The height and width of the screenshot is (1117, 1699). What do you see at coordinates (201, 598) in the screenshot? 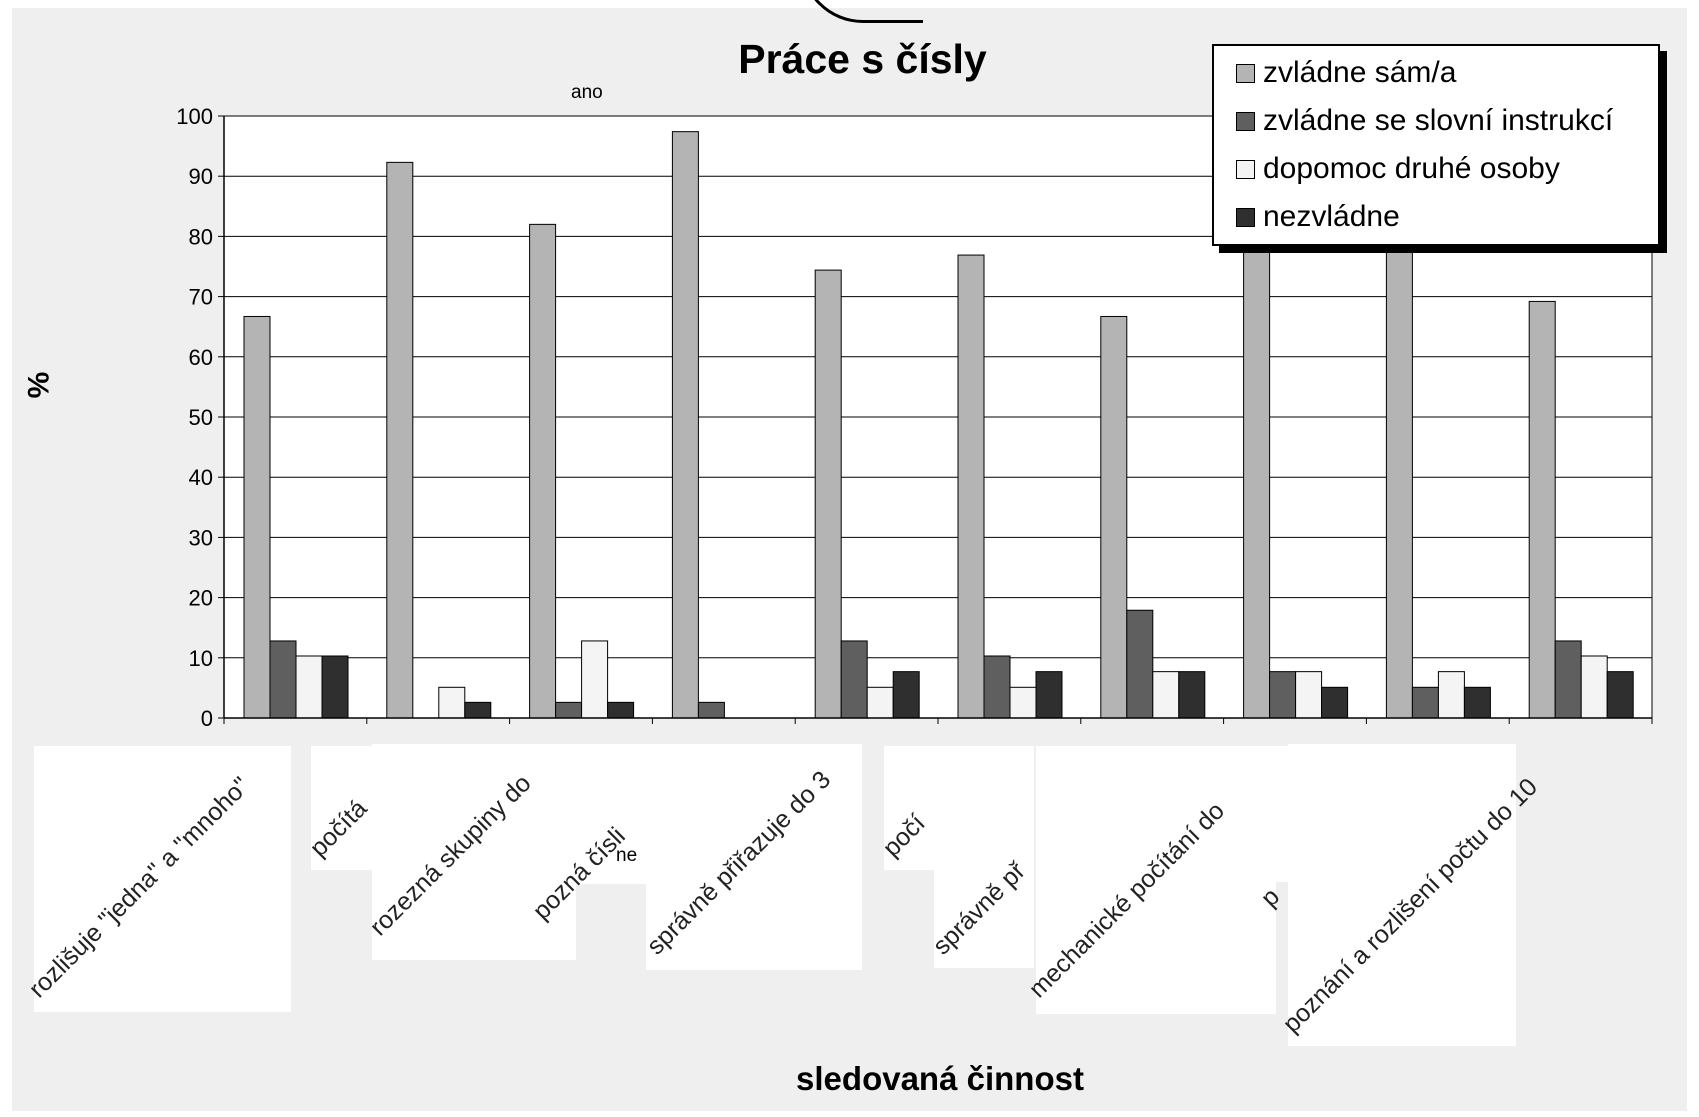
I see `y-tick-label: 20` at bounding box center [201, 598].